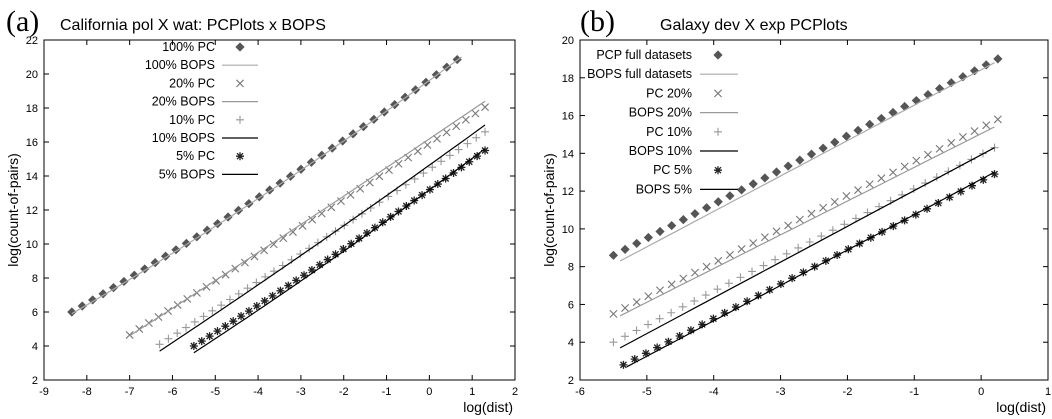  Describe the element at coordinates (32, 177) in the screenshot. I see `y-tick-label: 14` at that location.